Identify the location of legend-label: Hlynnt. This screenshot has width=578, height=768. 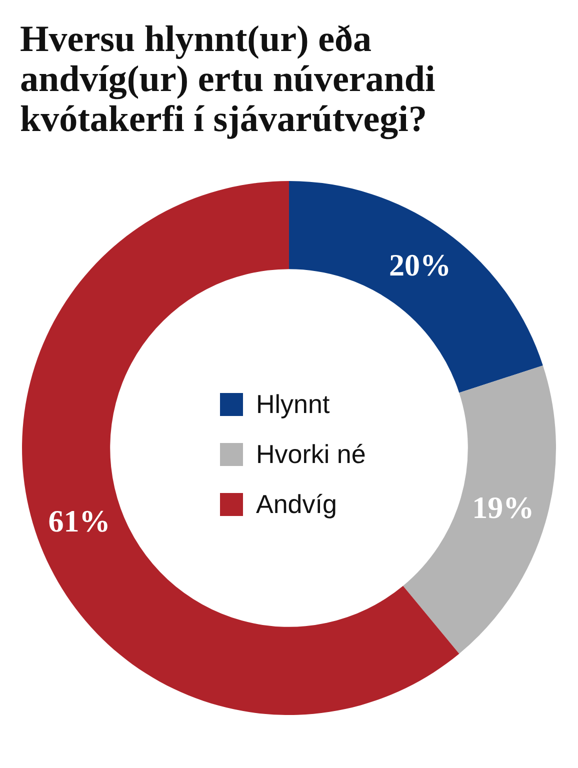
(293, 404).